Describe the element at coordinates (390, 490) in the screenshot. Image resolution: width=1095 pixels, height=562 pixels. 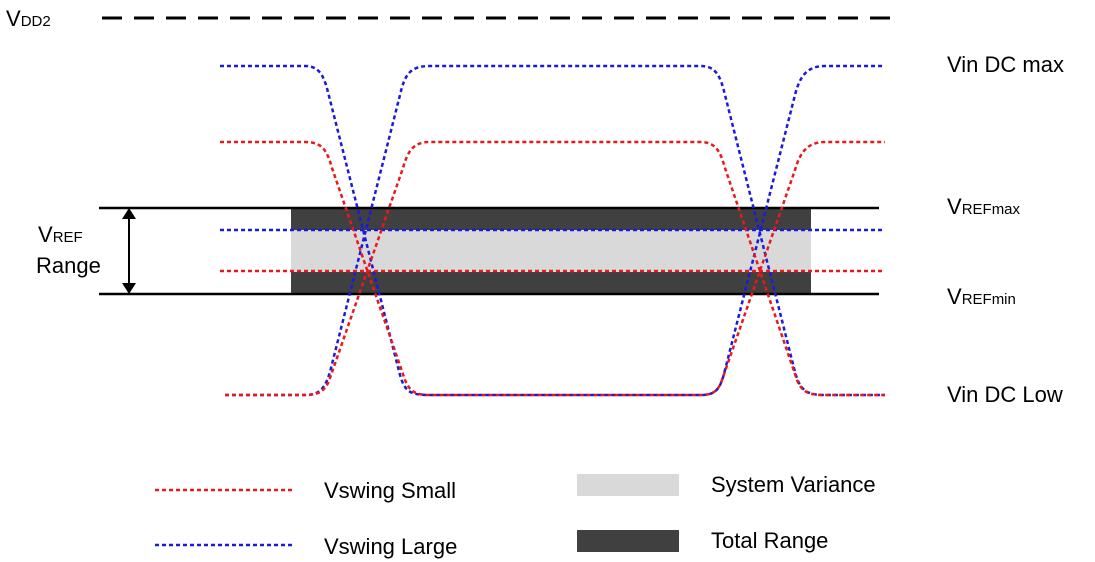
I see `legend-vswing-small-label: Vswing Small` at that location.